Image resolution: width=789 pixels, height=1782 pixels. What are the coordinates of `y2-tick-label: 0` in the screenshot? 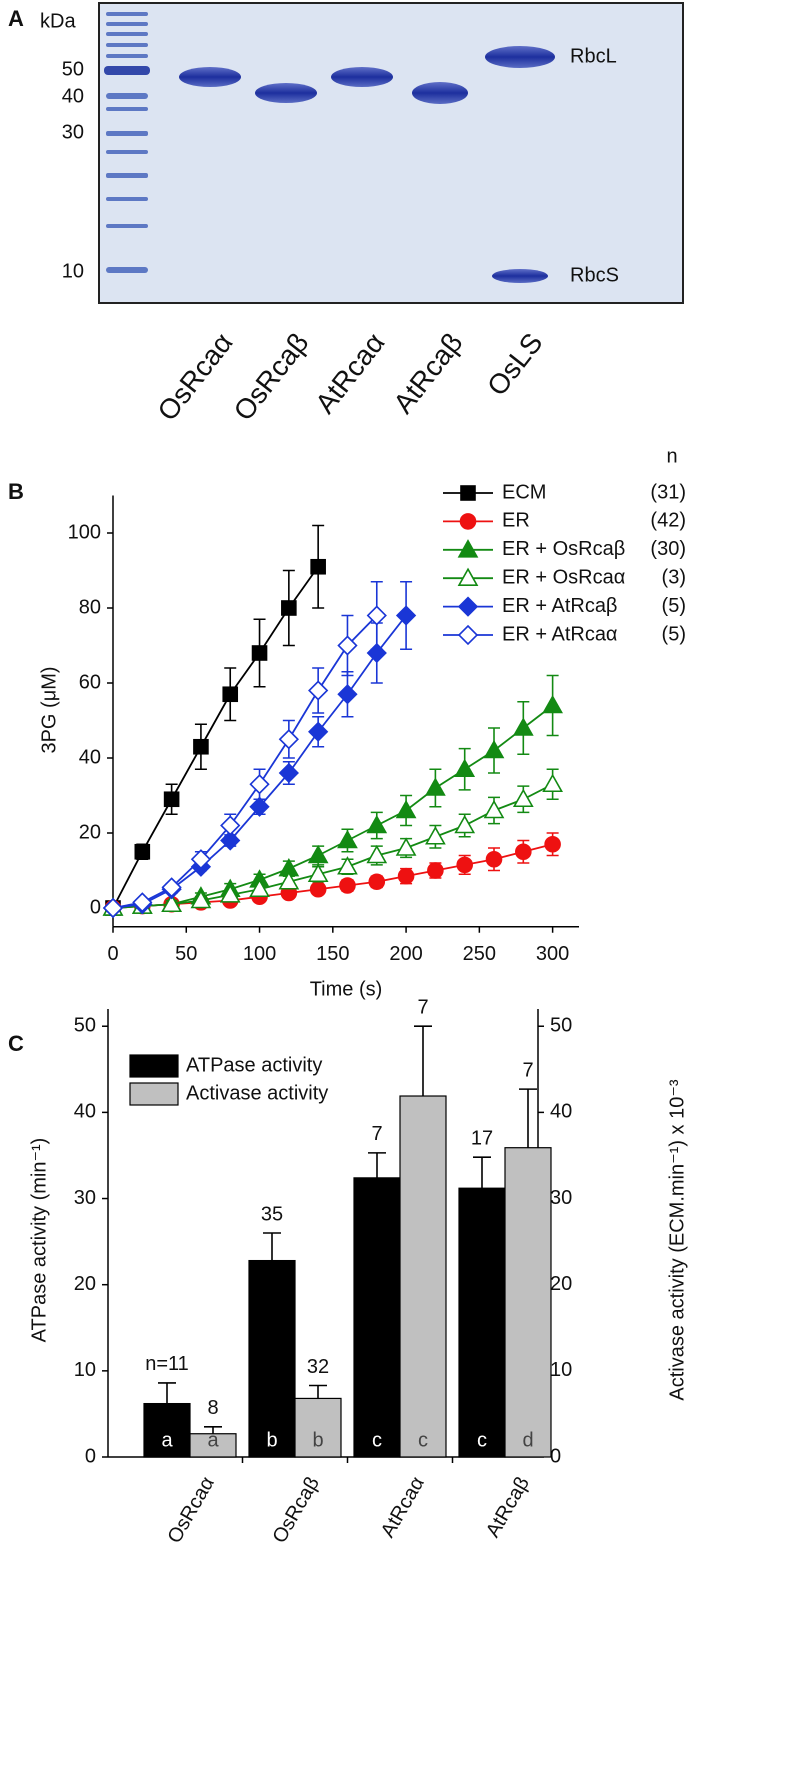 It's located at (555, 1456).